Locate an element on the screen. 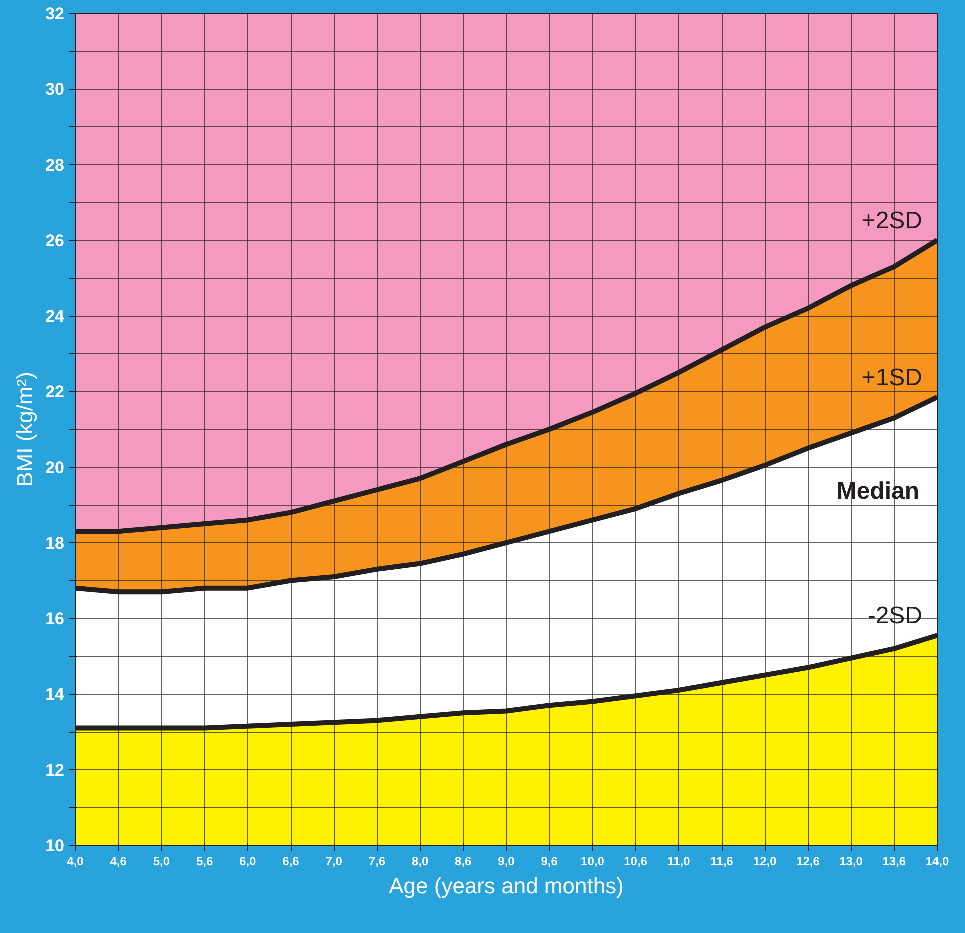 This screenshot has width=965, height=933. y-tick-label: 26 is located at coordinates (55, 240).